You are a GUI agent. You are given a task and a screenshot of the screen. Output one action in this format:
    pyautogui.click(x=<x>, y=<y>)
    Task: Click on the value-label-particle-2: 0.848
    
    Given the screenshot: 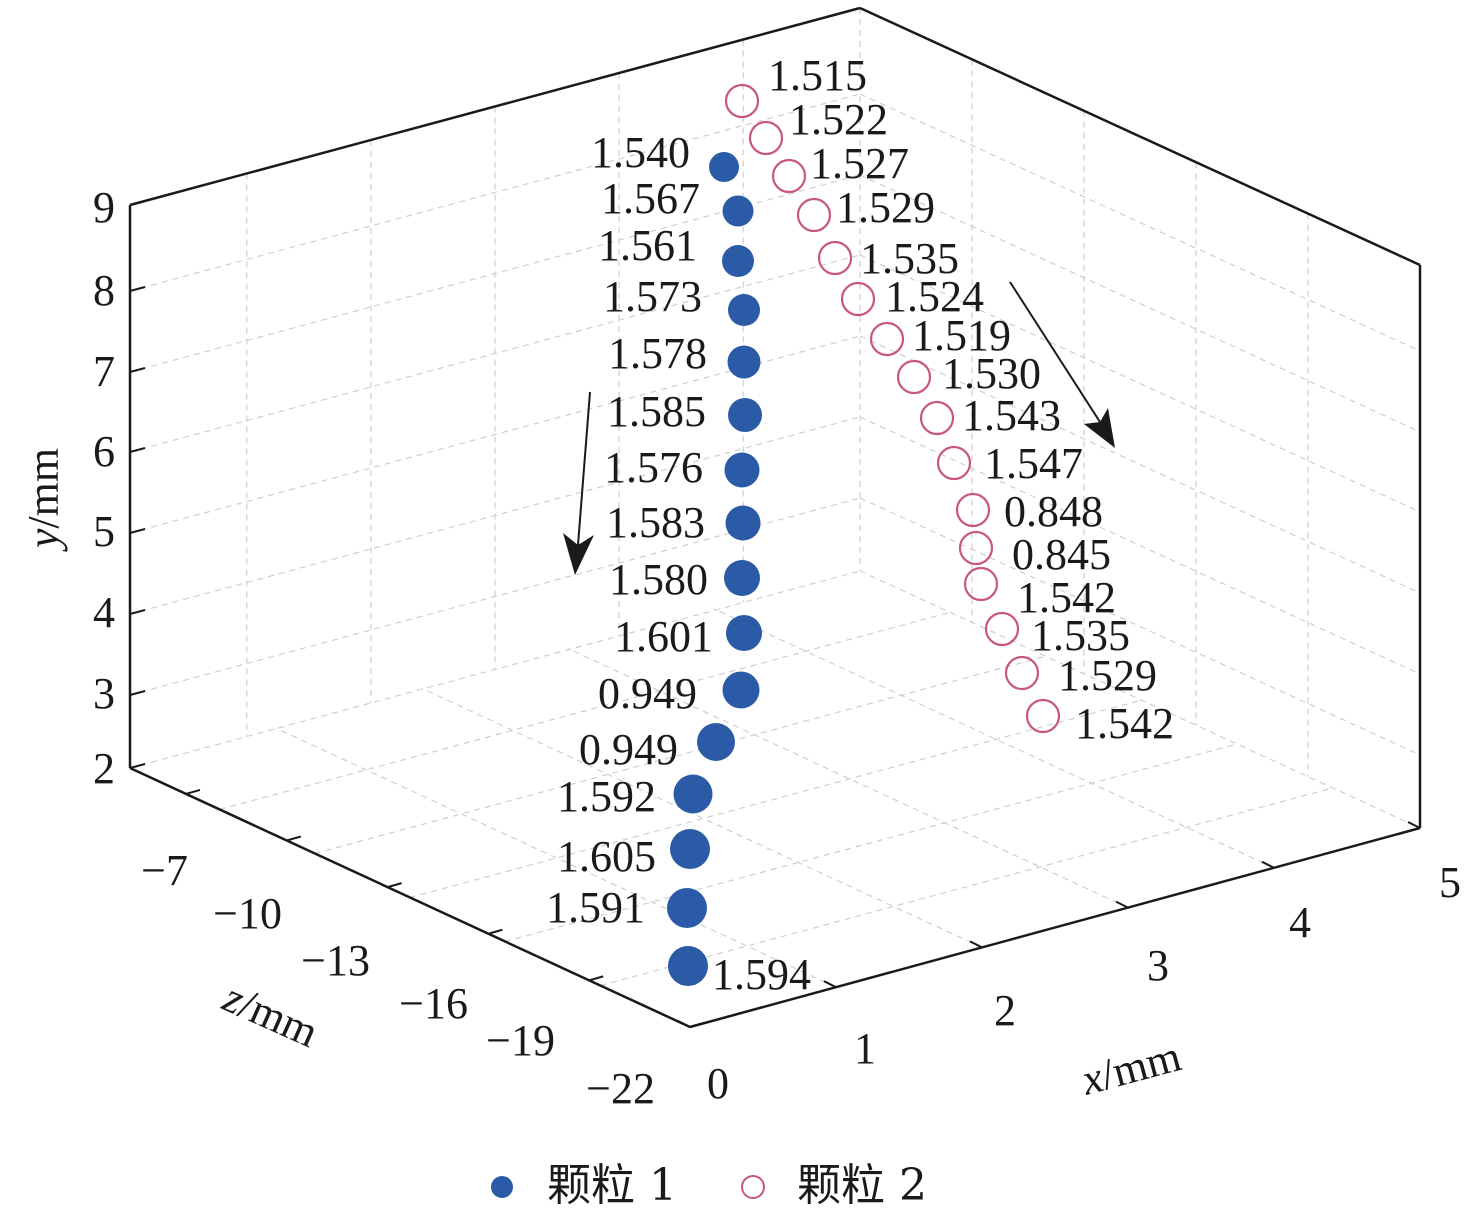 What is the action you would take?
    pyautogui.click(x=1053, y=511)
    